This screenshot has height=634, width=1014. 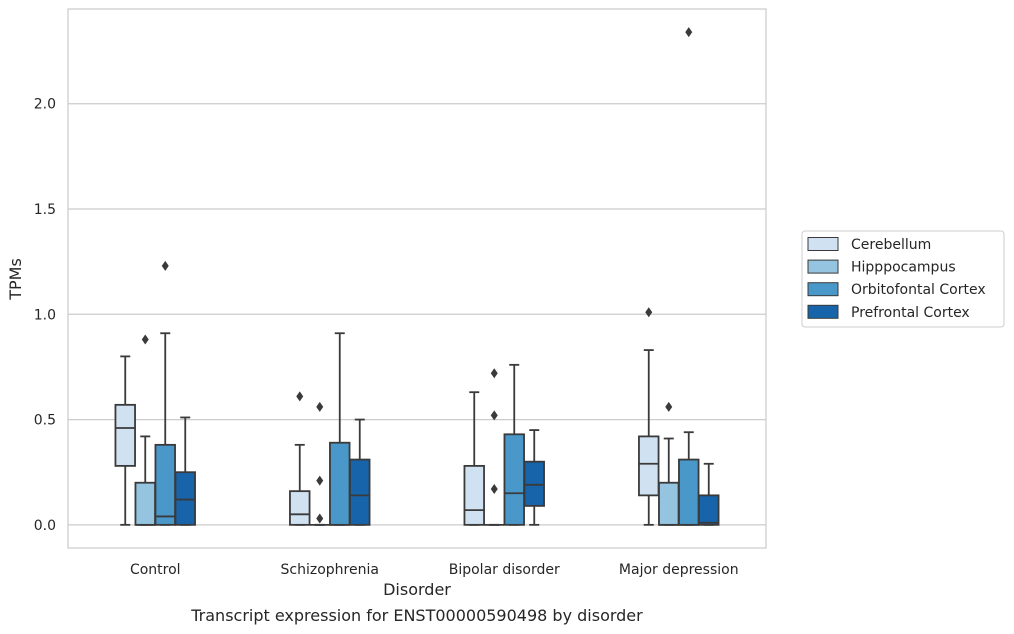 I want to click on x-tick-label: Bipolar disorder, so click(x=504, y=570).